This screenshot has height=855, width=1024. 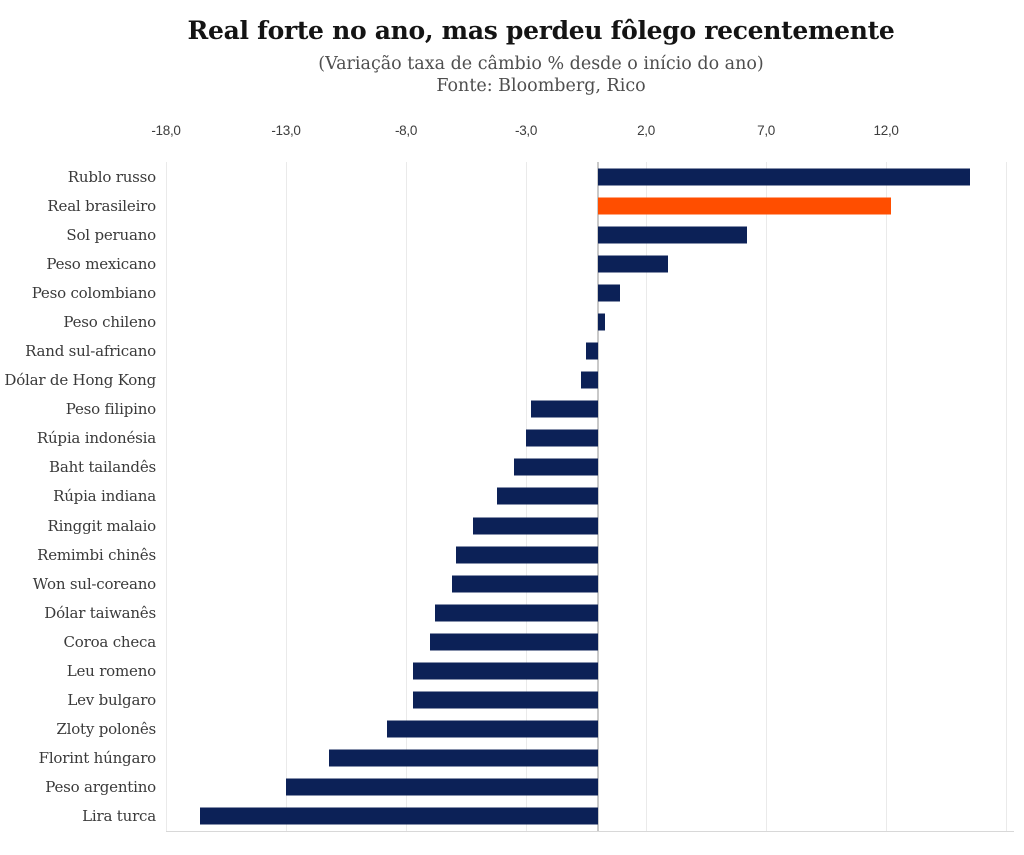 I want to click on bar-row: Peso mexicano, so click(x=507, y=263).